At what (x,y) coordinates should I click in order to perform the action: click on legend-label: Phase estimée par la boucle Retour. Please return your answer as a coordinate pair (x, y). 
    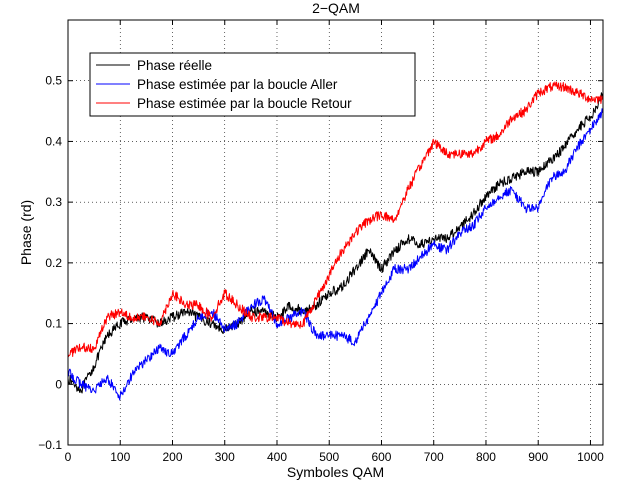
    Looking at the image, I should click on (244, 103).